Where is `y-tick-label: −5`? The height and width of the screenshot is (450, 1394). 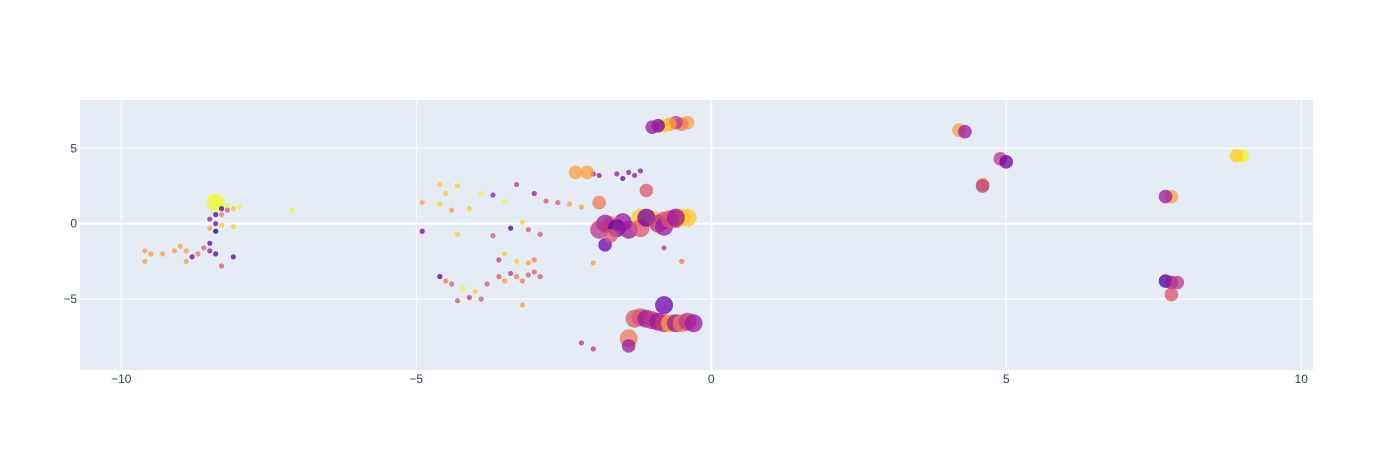 y-tick-label: −5 is located at coordinates (70, 299).